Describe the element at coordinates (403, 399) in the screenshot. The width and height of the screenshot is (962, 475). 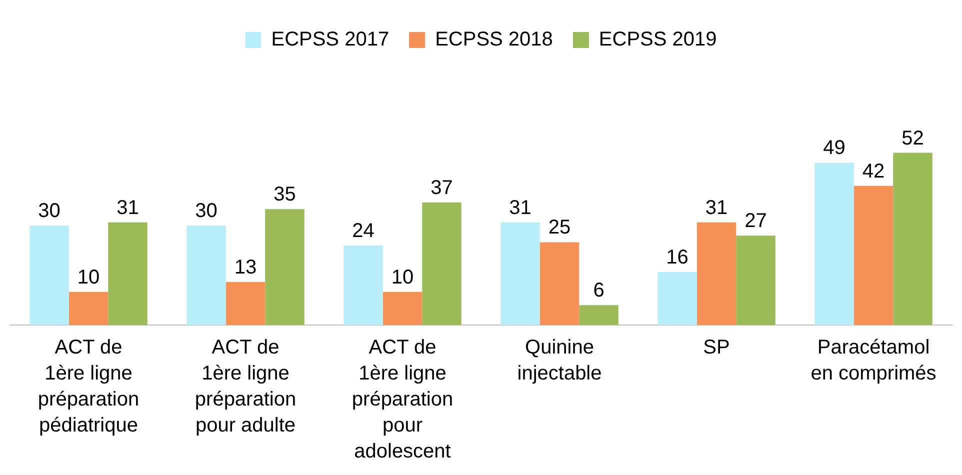
I see `x-tick-label: ACT de 1ère ligne préparation pour adolescent` at that location.